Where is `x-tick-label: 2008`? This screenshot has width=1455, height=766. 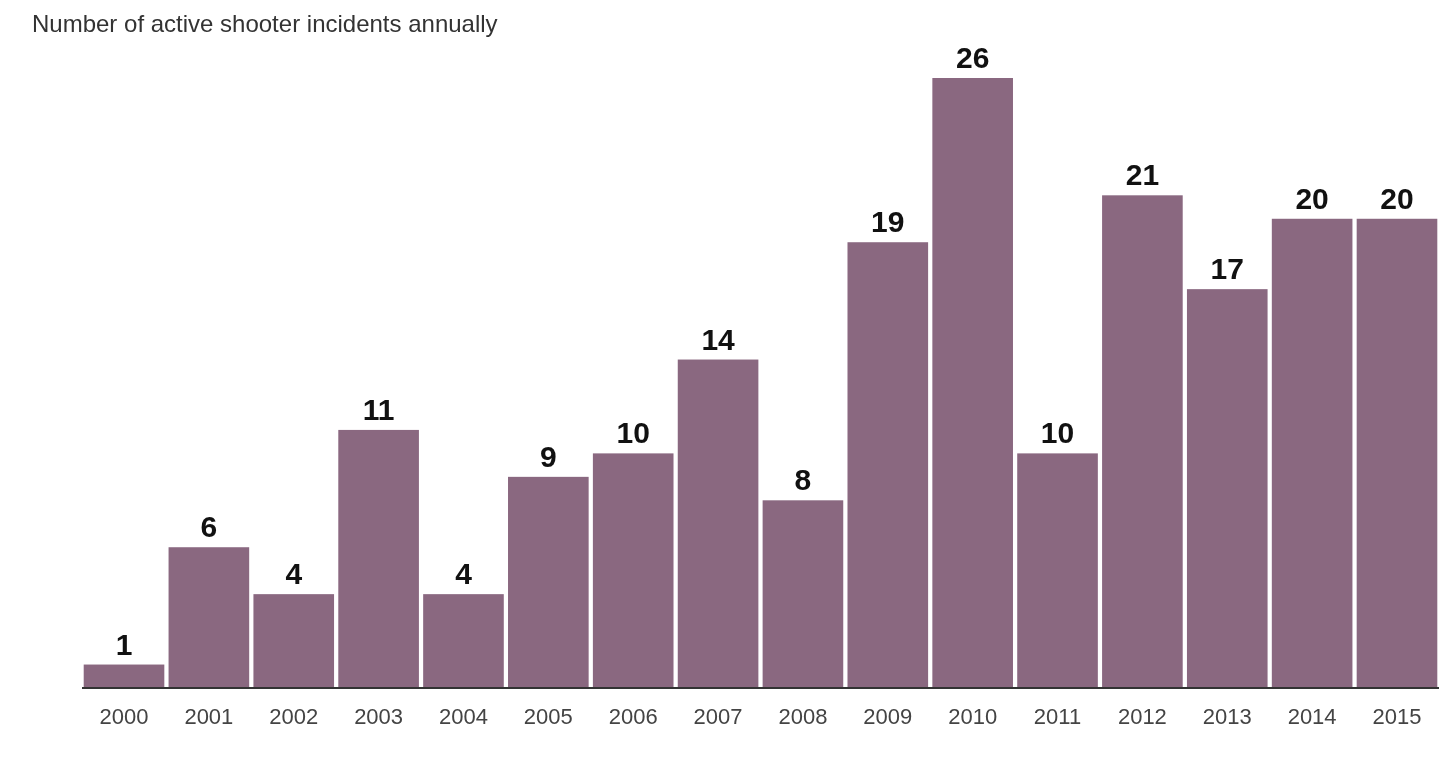 x-tick-label: 2008 is located at coordinates (803, 716).